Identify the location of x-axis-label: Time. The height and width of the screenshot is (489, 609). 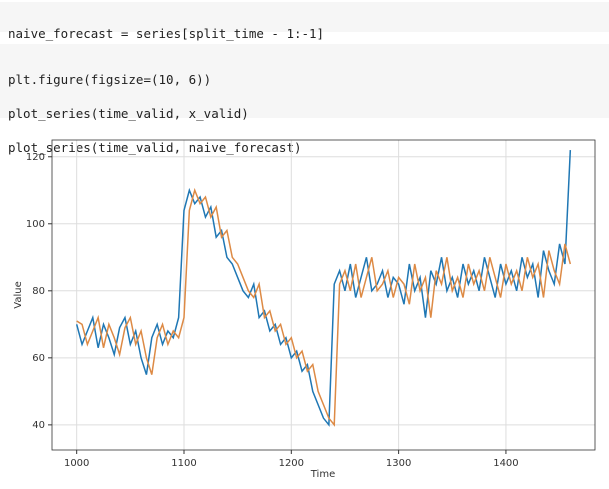
(322, 474).